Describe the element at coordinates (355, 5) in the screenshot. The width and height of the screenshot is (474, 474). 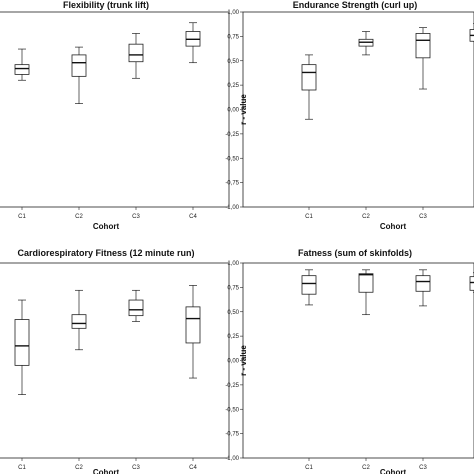
I see `chart-title: Endurance Strength (curl up)` at that location.